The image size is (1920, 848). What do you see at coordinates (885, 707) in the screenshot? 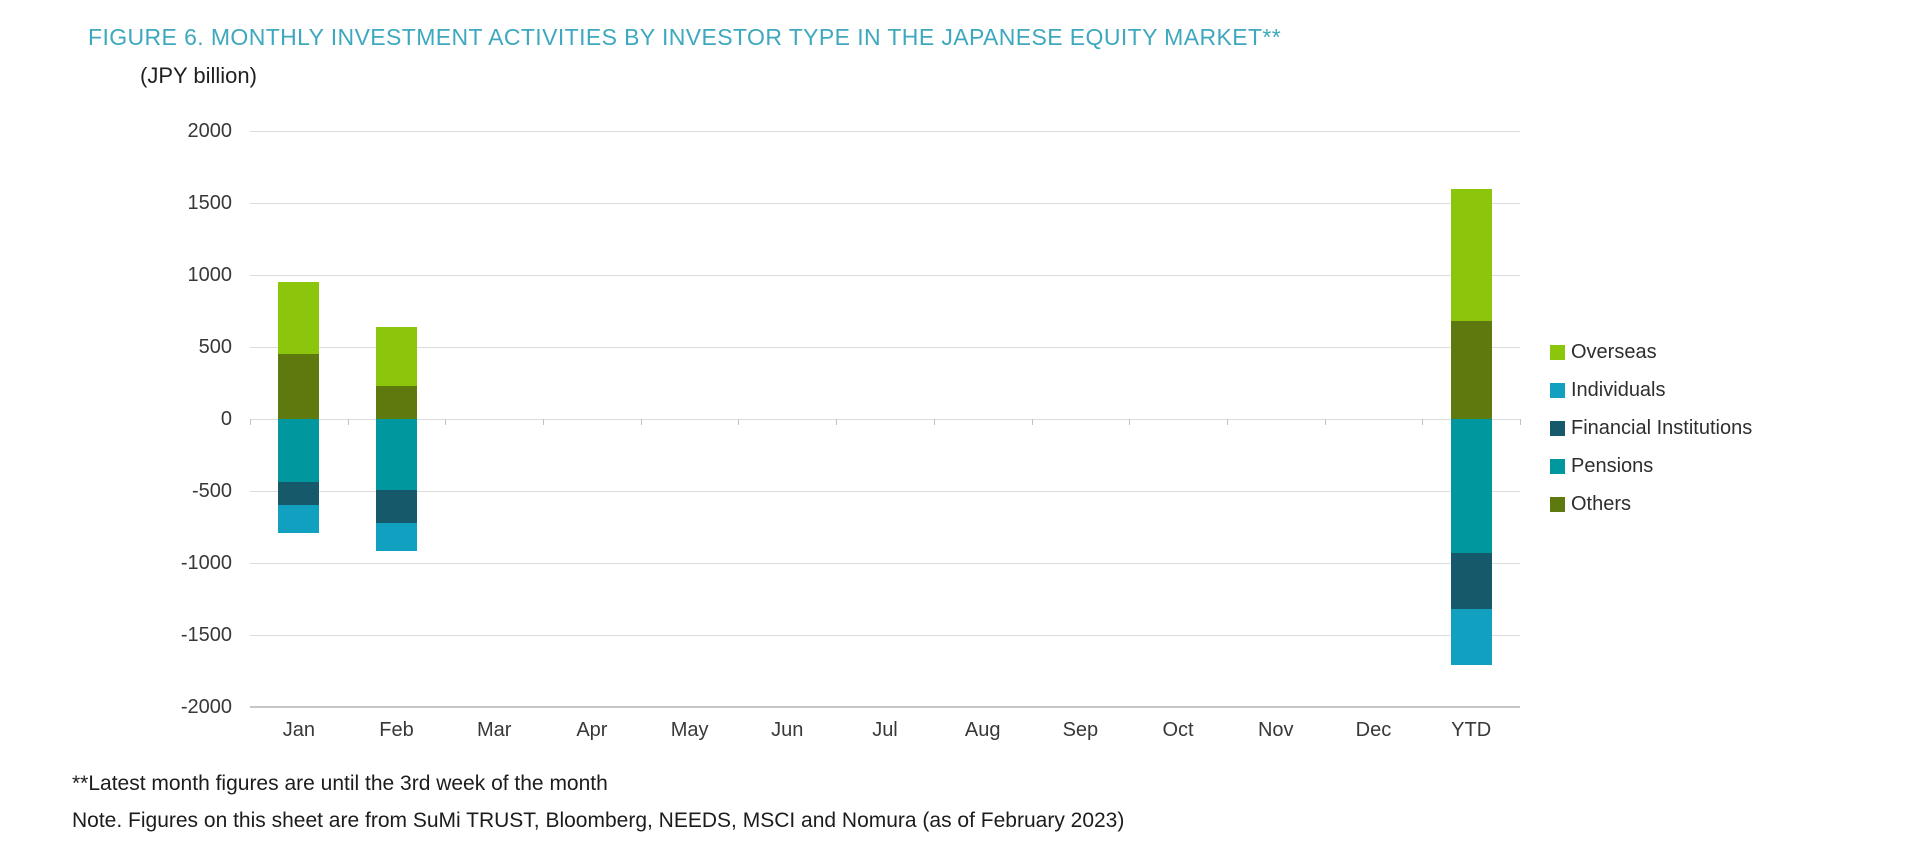
I see `gridline--2000` at bounding box center [885, 707].